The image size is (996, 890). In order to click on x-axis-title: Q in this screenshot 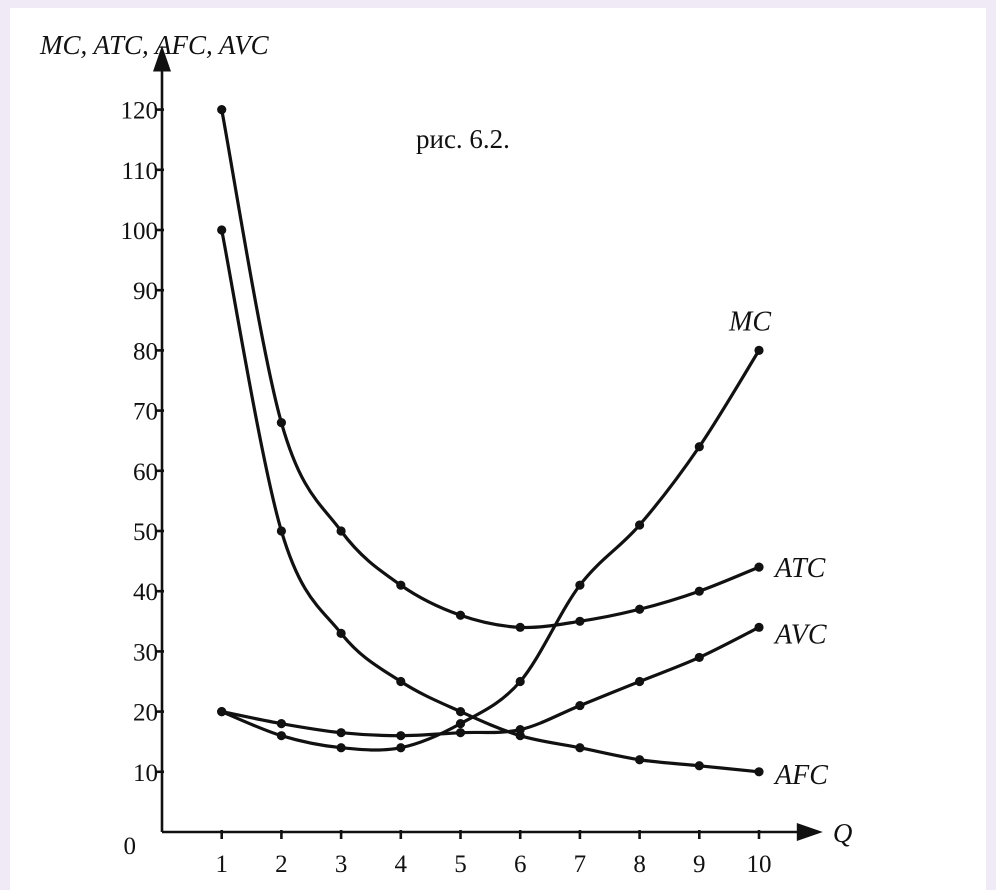, I will do `click(843, 833)`.